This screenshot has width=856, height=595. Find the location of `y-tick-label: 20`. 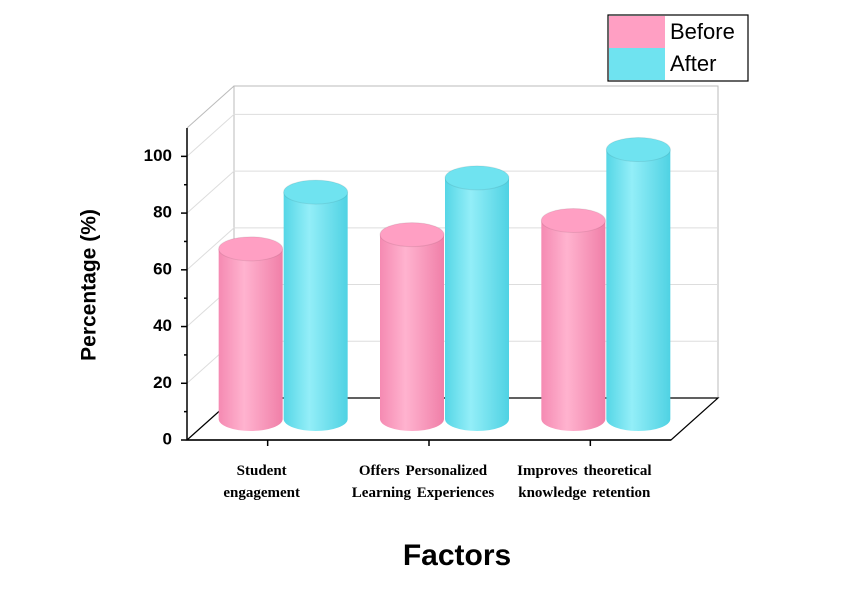

y-tick-label: 20 is located at coordinates (162, 382).